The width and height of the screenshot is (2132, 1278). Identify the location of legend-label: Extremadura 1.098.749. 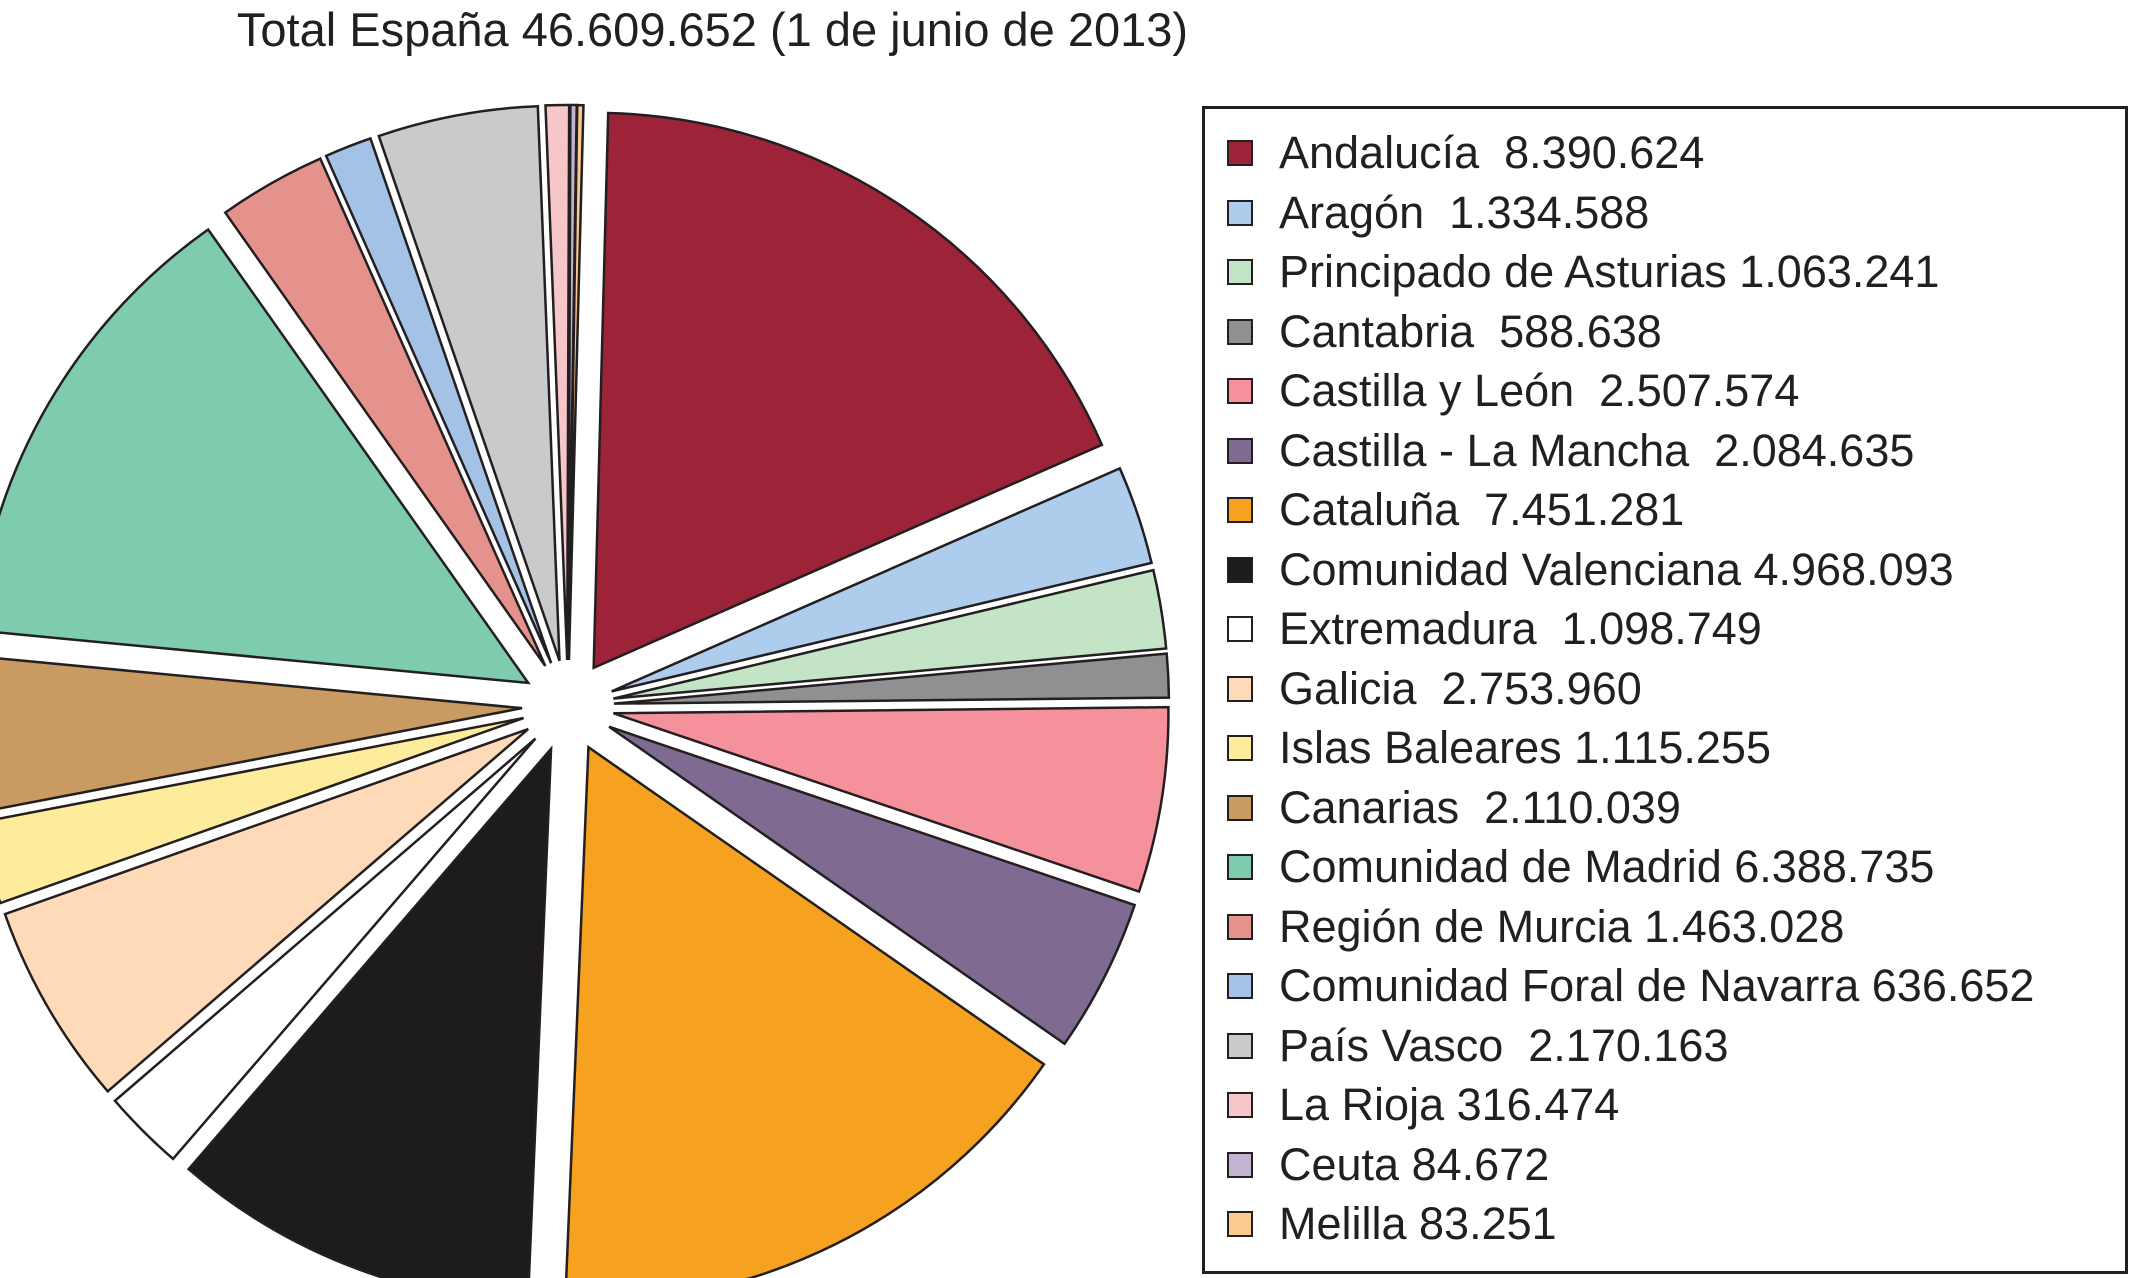
(1520, 628).